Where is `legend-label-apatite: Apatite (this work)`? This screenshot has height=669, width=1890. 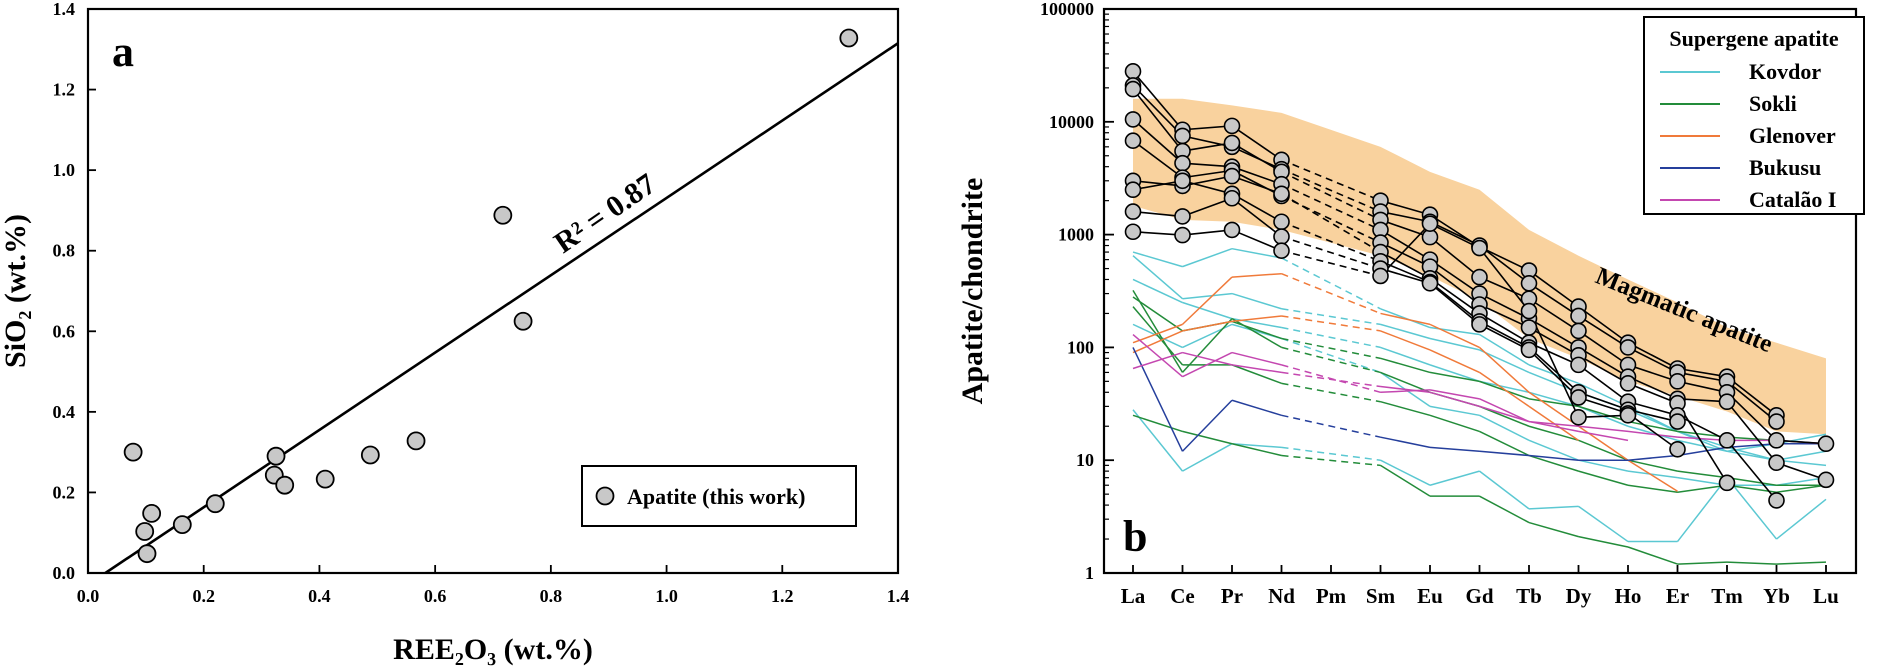
legend-label-apatite: Apatite (this work) is located at coordinates (716, 496).